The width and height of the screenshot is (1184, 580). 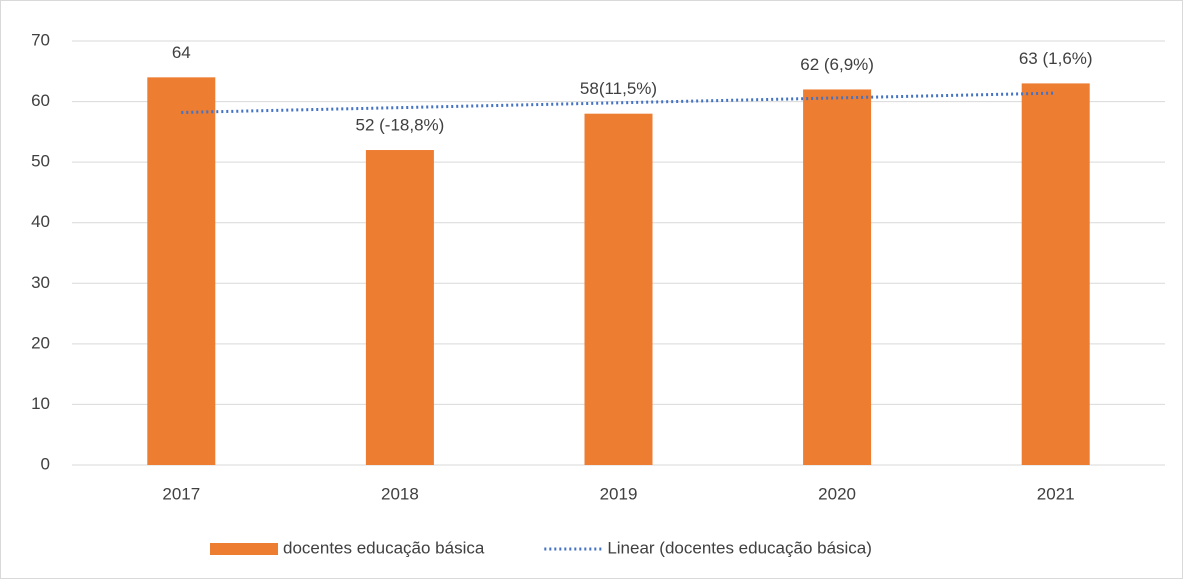 I want to click on legend-label: Linear (docentes educação básica), so click(x=739, y=547).